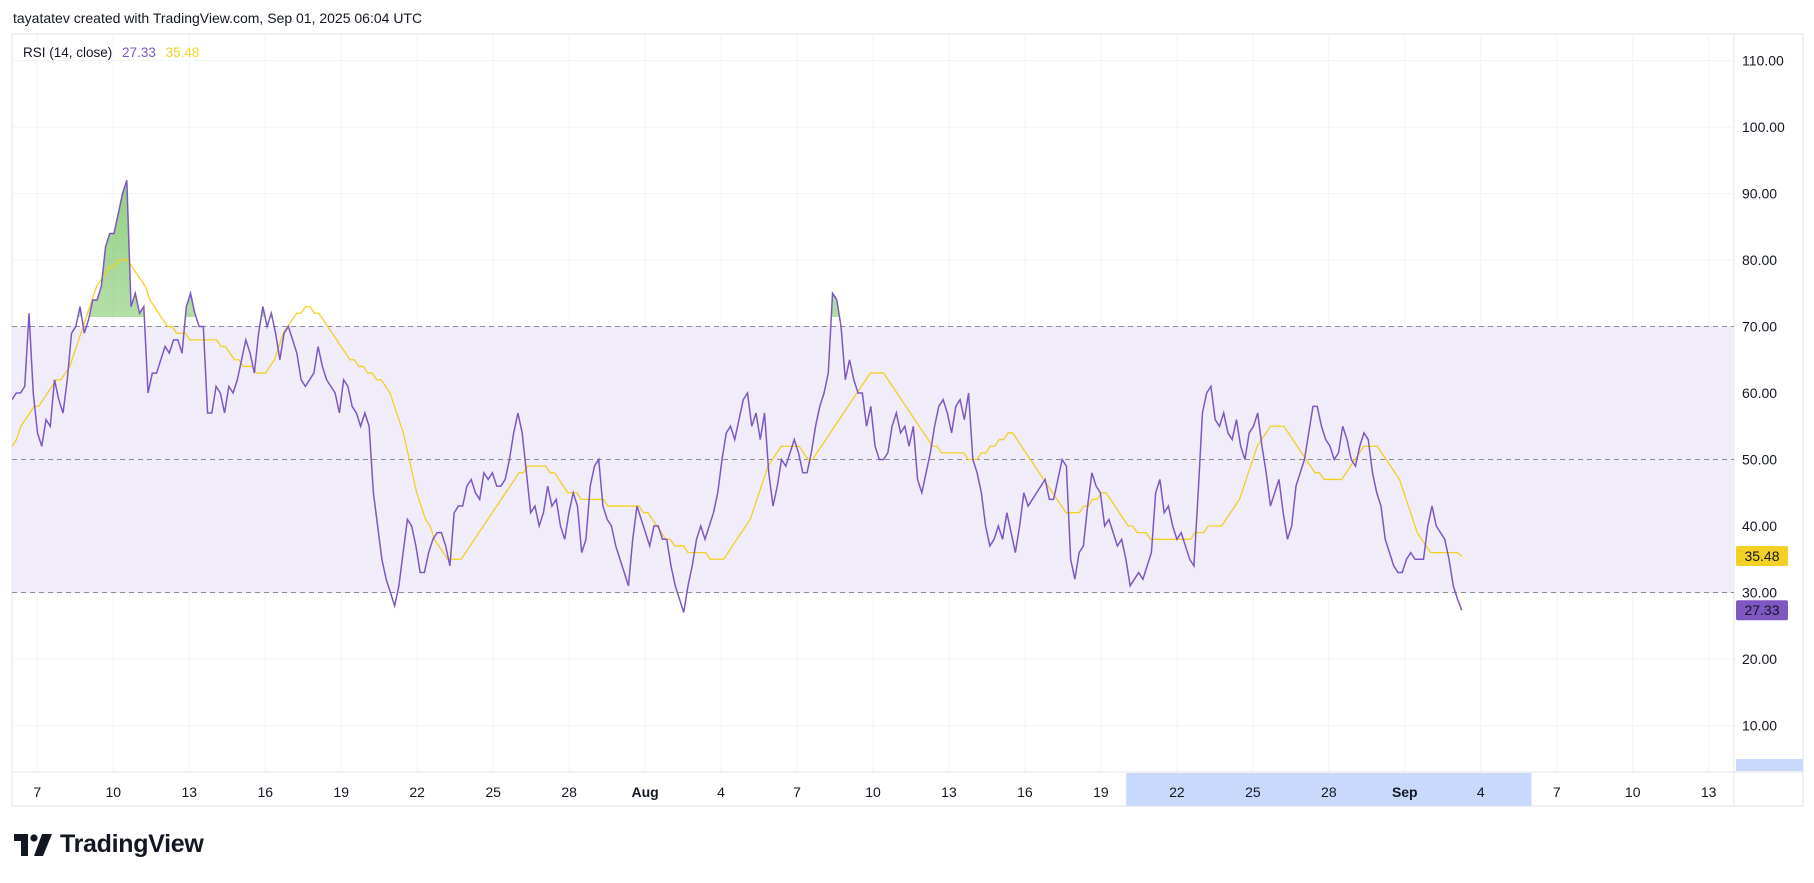 This screenshot has height=883, width=1814. Describe the element at coordinates (1759, 725) in the screenshot. I see `y-tick-label: 10.00` at that location.